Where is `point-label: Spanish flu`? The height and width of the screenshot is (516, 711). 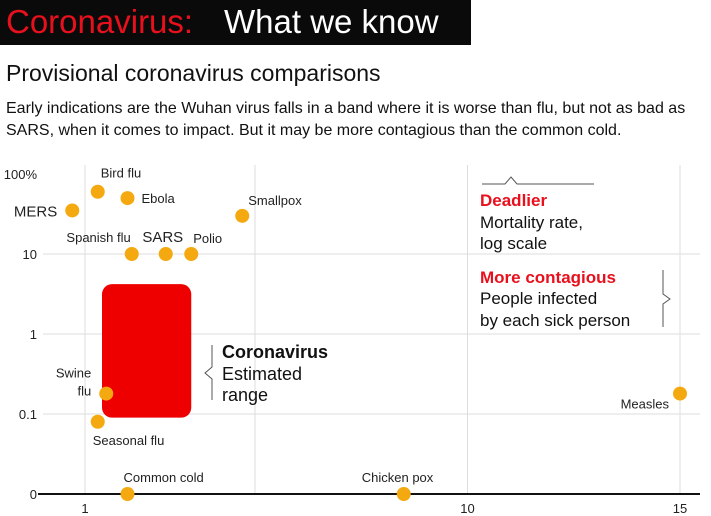
point-label: Spanish flu is located at coordinates (98, 237).